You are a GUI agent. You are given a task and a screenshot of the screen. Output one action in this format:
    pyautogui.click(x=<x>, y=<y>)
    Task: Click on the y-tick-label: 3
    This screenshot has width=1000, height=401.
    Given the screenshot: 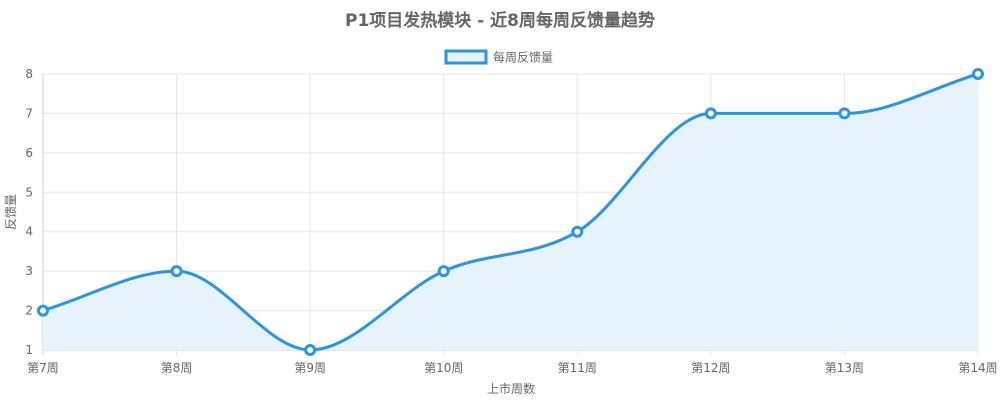 What is the action you would take?
    pyautogui.click(x=29, y=271)
    